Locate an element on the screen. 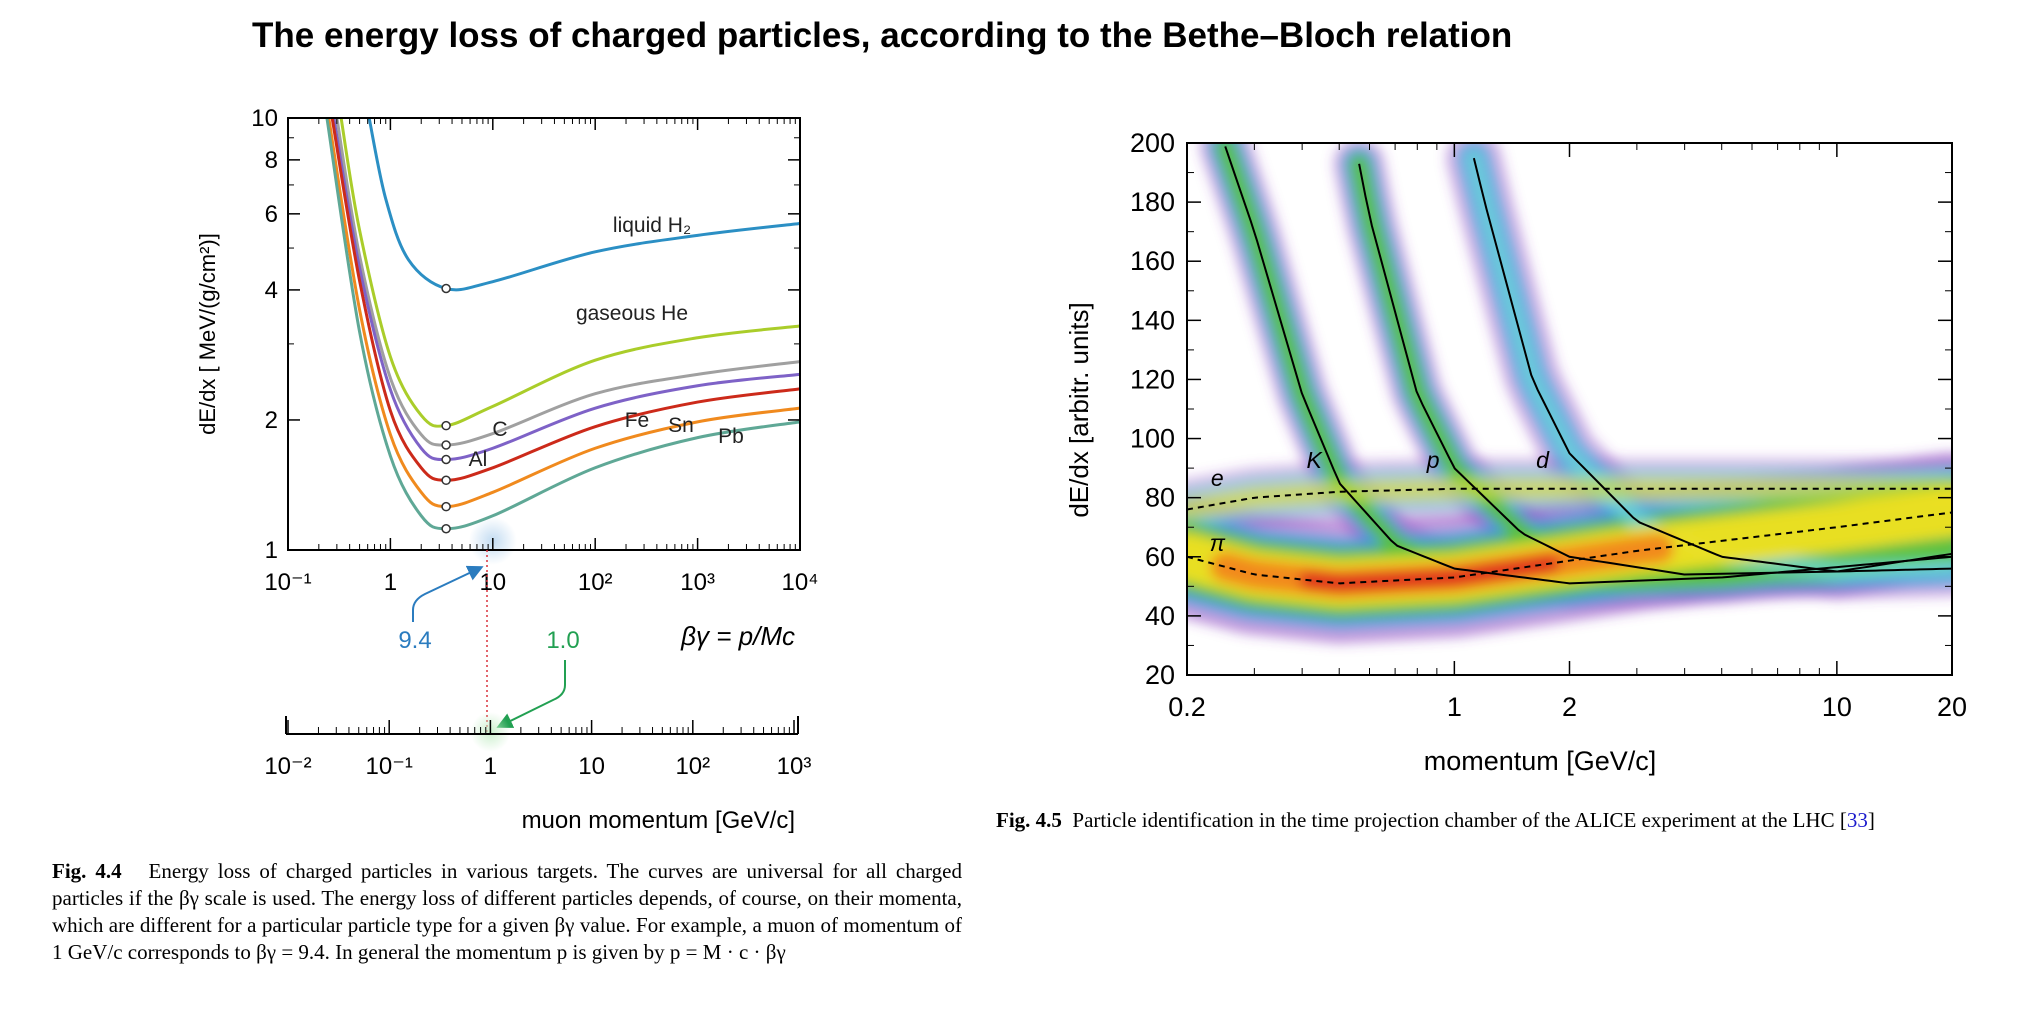 Image resolution: width=2042 pixels, height=1022 pixels. fig44-series-label-0: liquid H₂ is located at coordinates (652, 225).